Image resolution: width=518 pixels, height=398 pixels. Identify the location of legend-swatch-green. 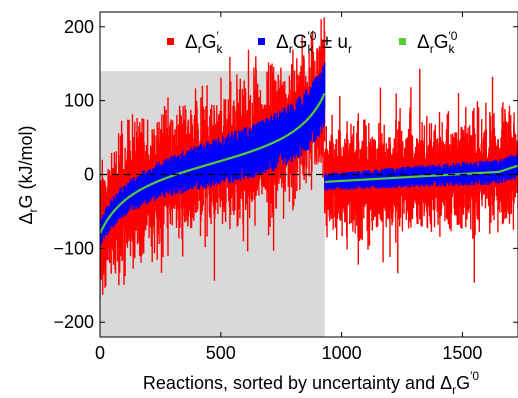
(402, 41).